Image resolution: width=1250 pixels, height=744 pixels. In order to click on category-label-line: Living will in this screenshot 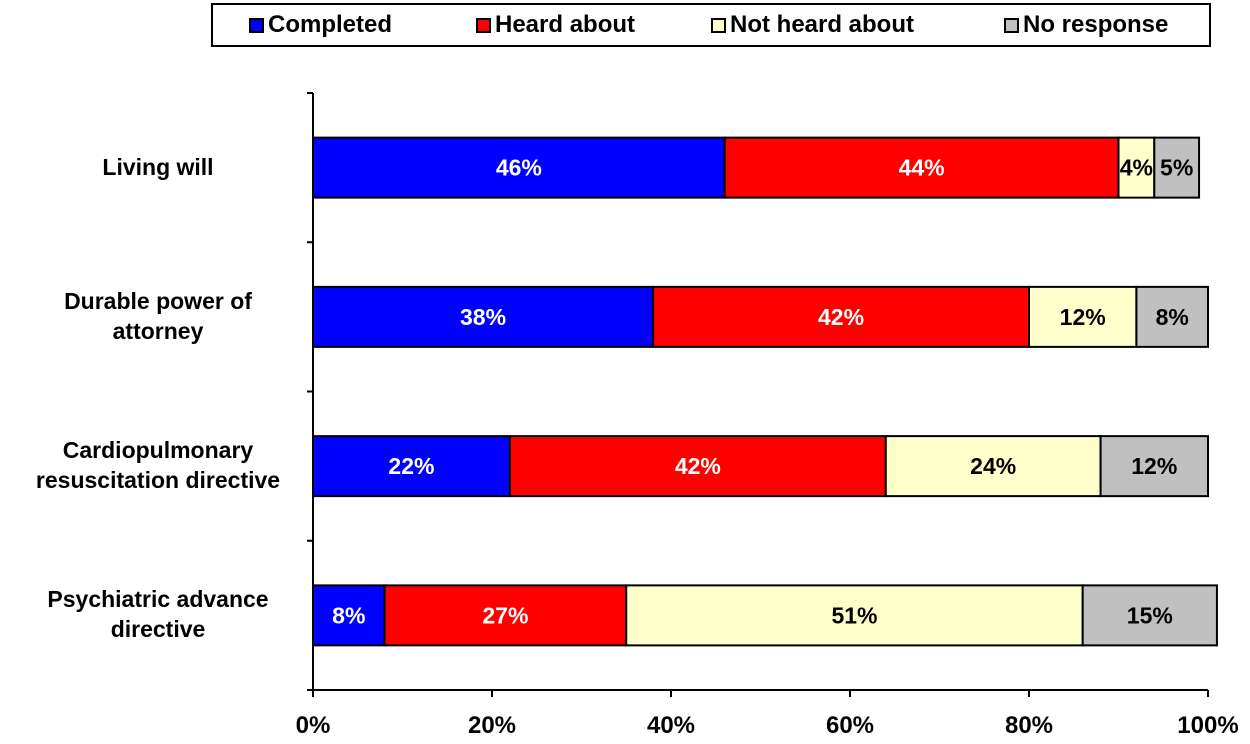, I will do `click(158, 166)`.